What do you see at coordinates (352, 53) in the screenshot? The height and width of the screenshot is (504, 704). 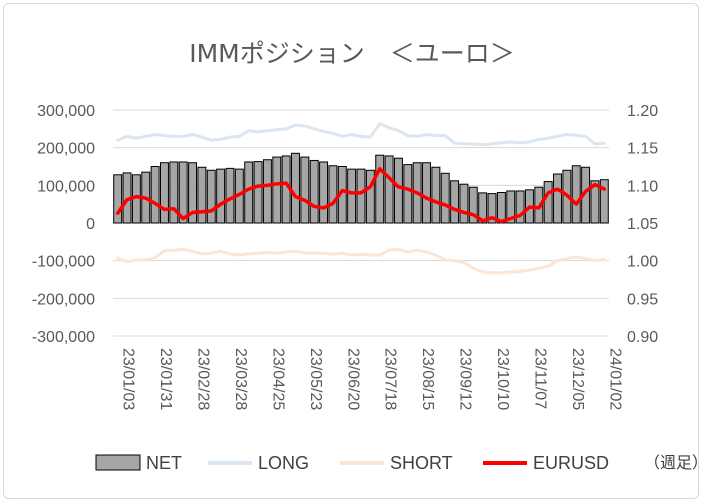 I see `chart-title: IMMポジション ＜ユーロ＞` at bounding box center [352, 53].